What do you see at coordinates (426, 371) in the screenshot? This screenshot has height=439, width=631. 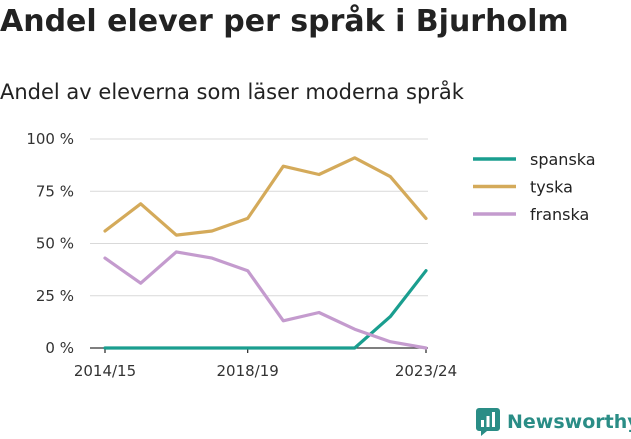 I see `x-tick-label: 2023/24` at bounding box center [426, 371].